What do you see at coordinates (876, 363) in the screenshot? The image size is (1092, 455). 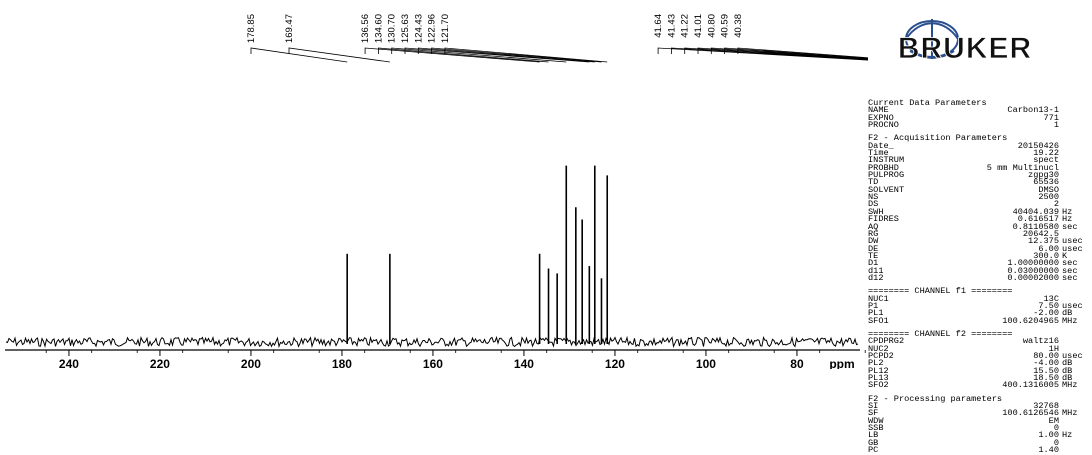 I see `parameter-name: PL2` at bounding box center [876, 363].